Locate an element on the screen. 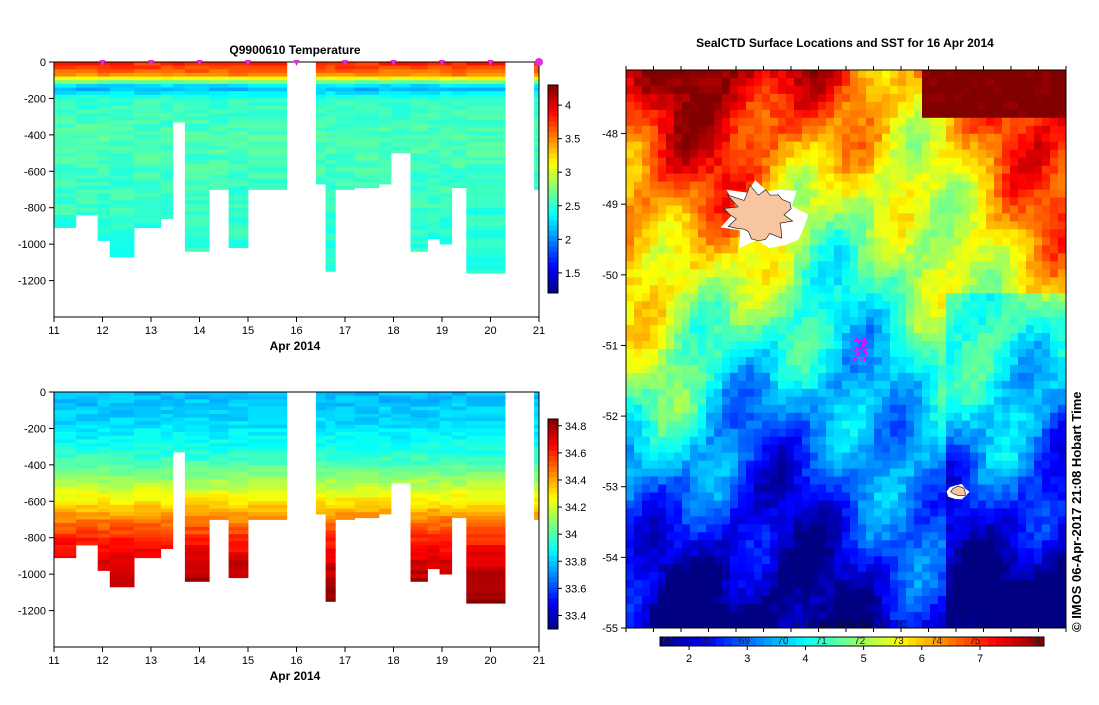 Image resolution: width=1099 pixels, height=705 pixels. colorbar-tick-label: 2.5 is located at coordinates (572, 207).